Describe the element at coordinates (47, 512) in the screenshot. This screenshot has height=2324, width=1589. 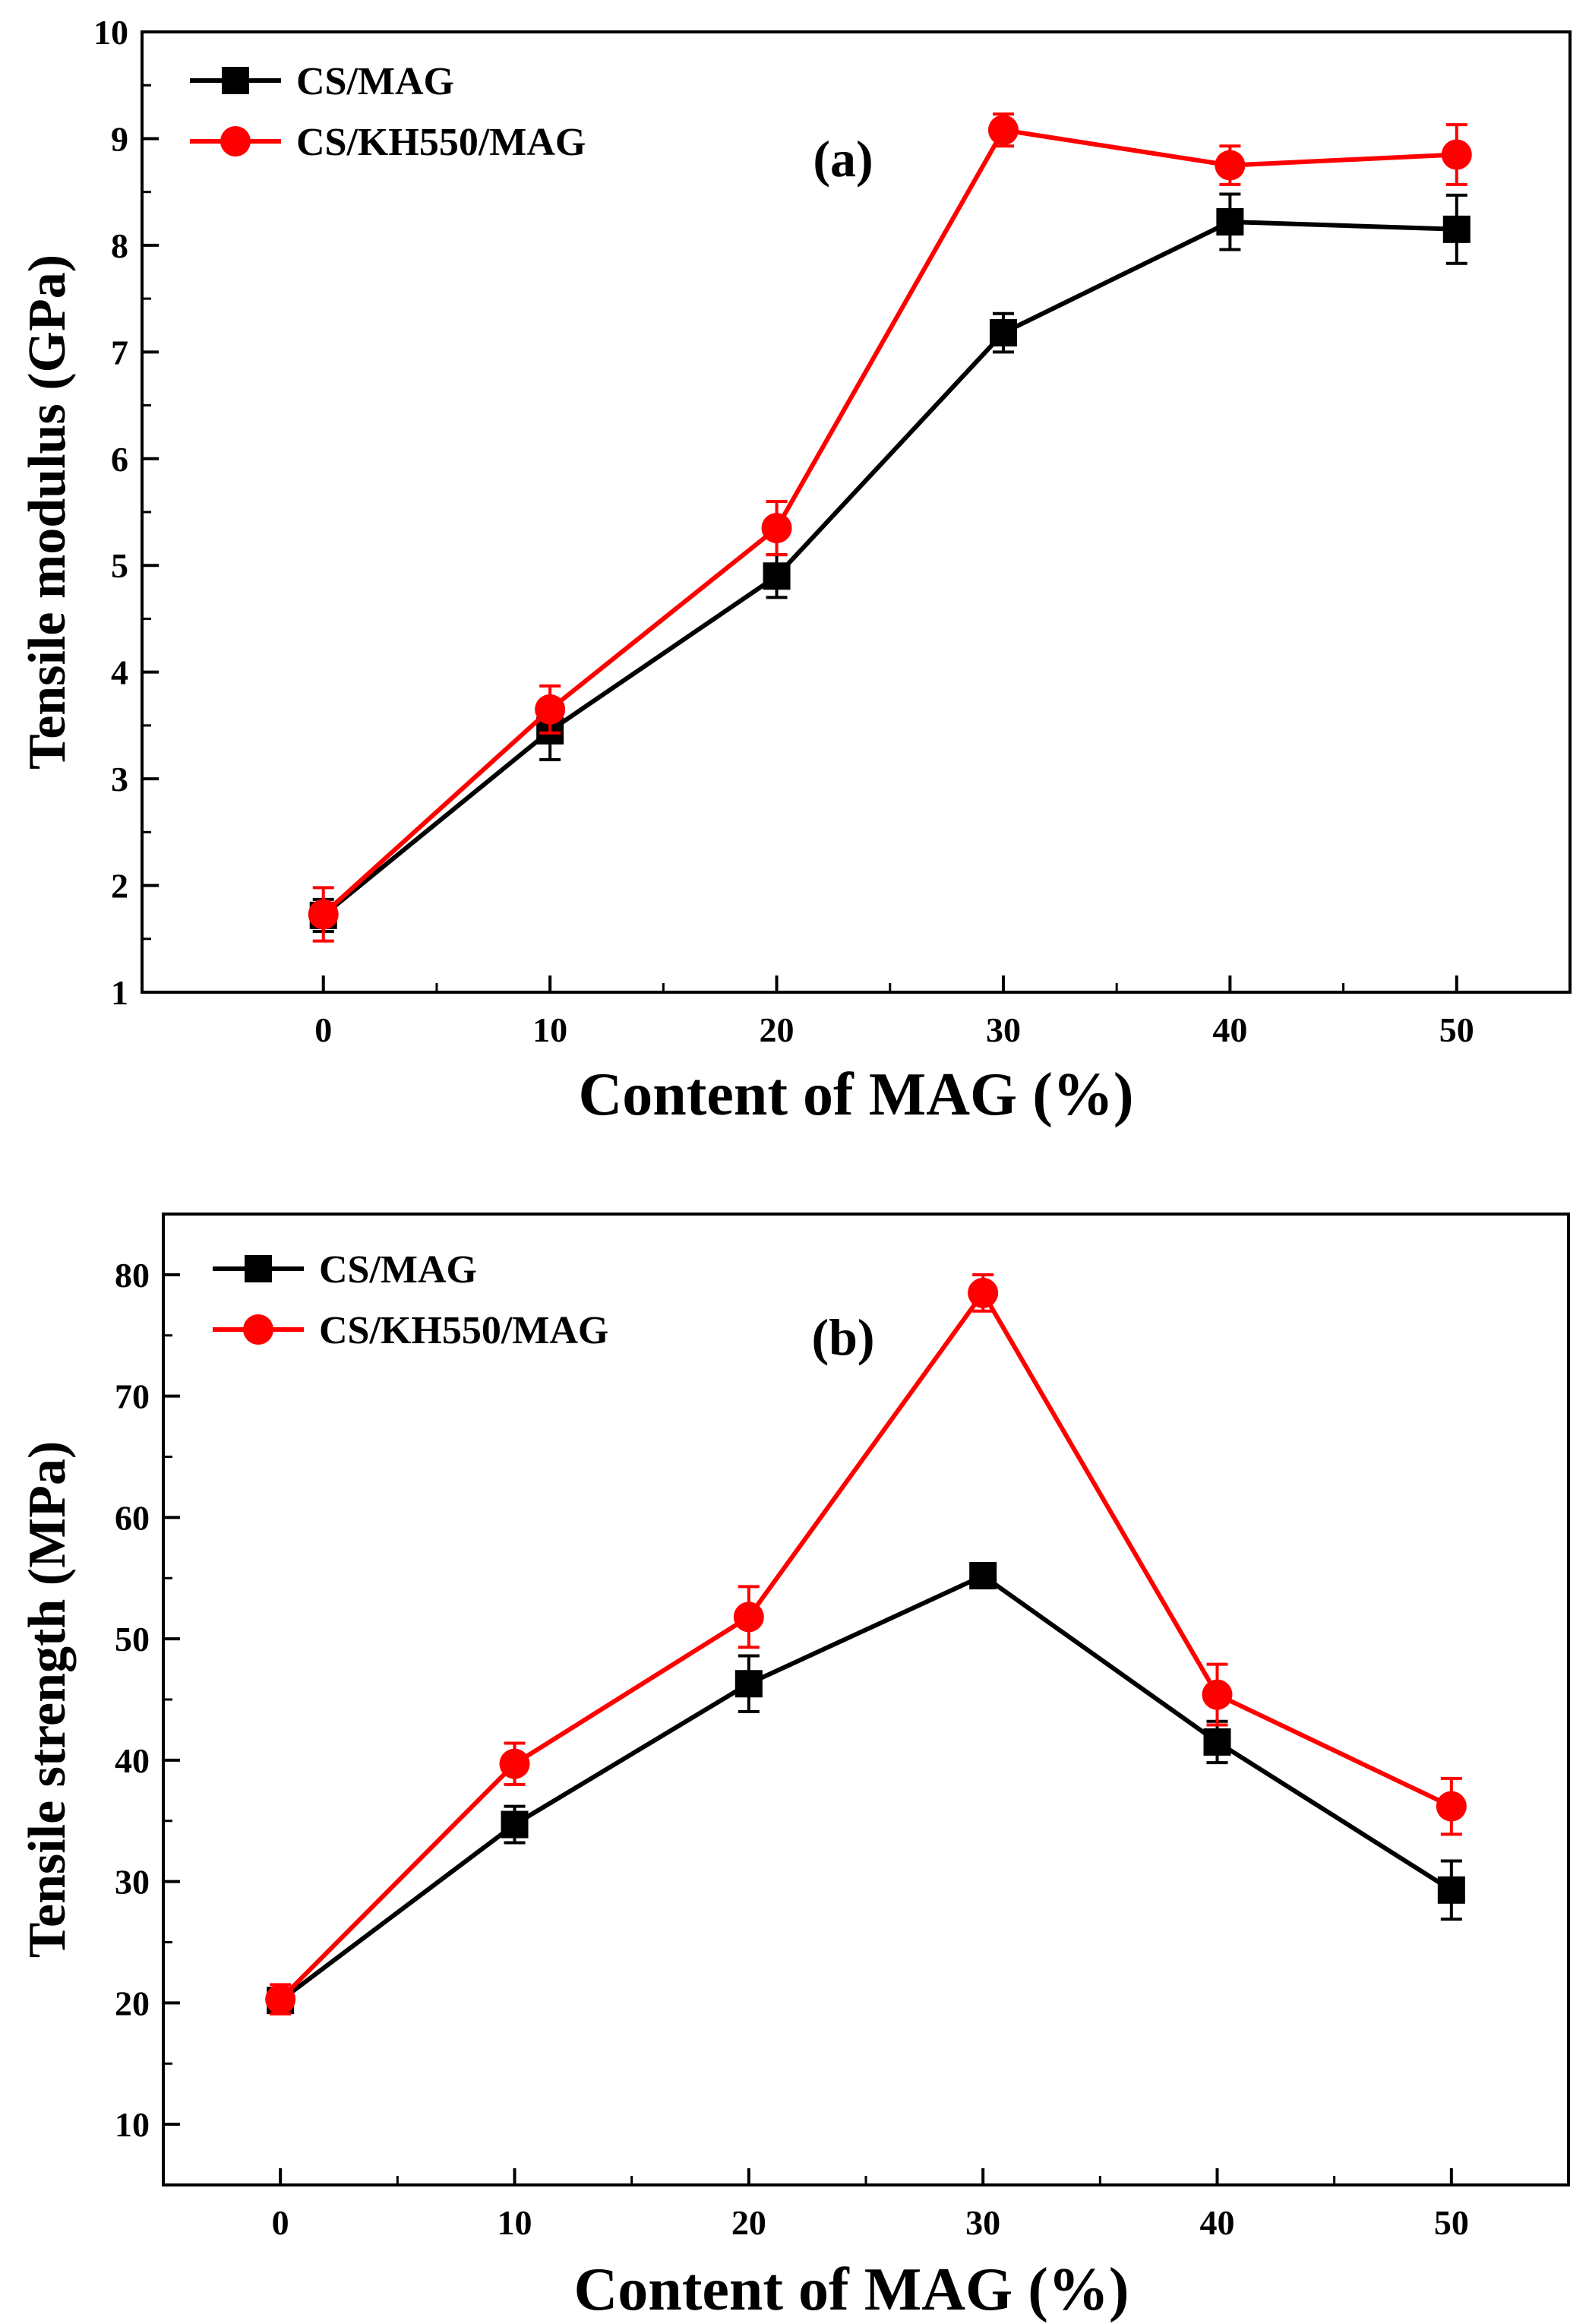
I see `y-axis-title: Tensile modulus (GPa)` at that location.